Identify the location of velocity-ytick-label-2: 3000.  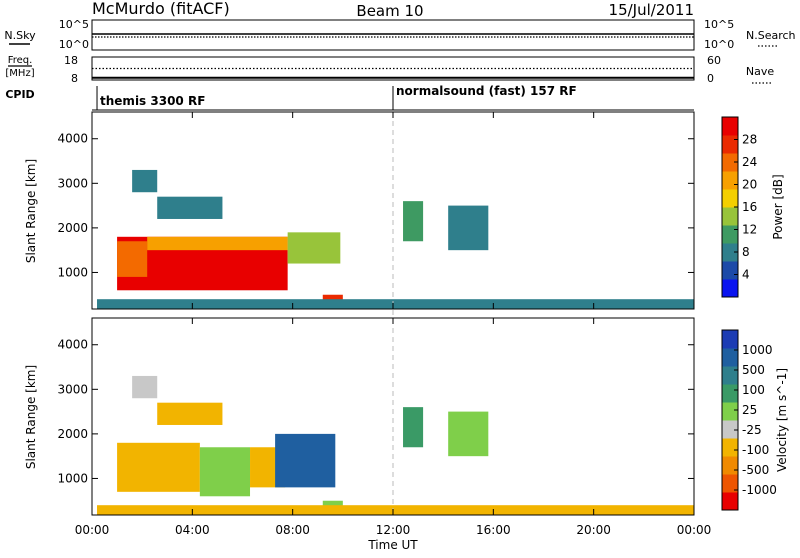
(72, 389).